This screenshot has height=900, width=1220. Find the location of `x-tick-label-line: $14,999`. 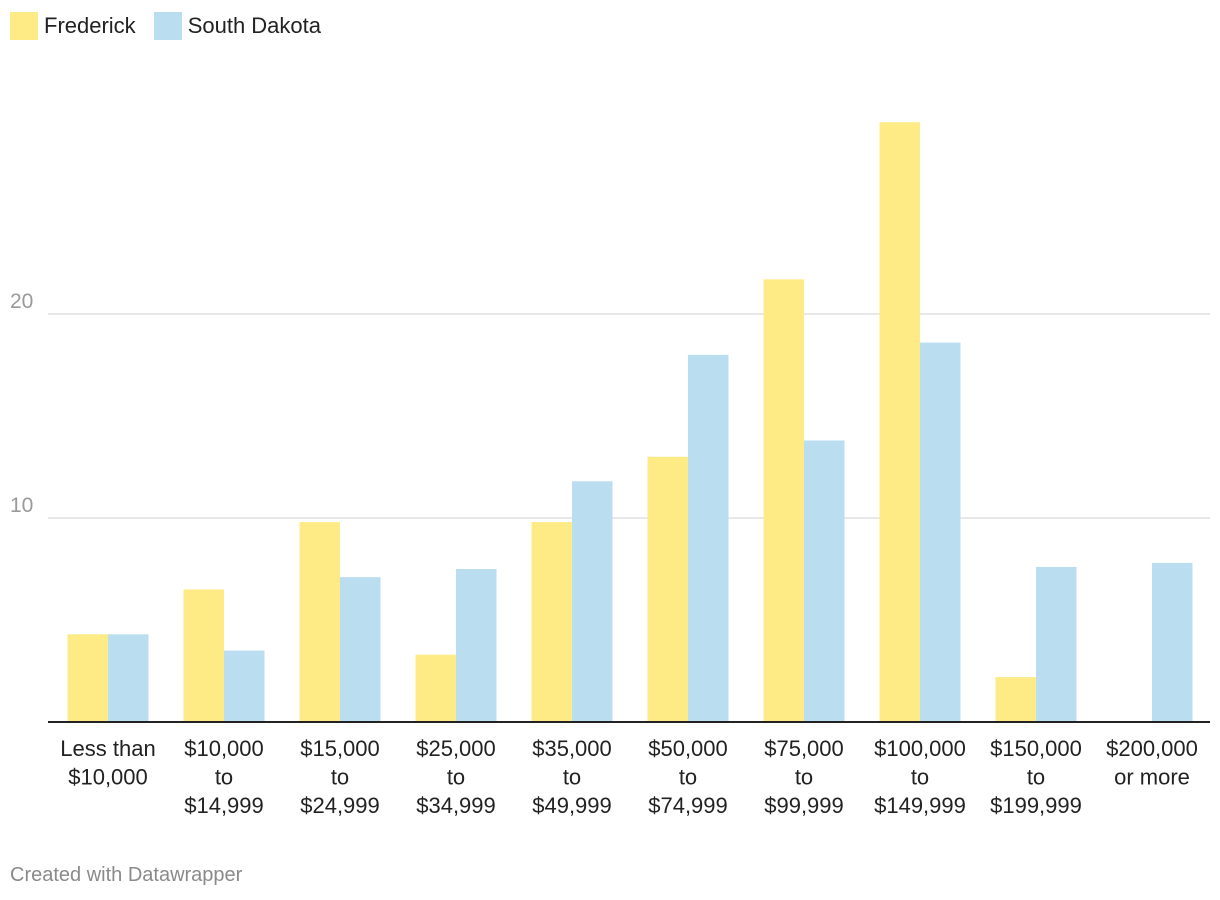

x-tick-label-line: $14,999 is located at coordinates (224, 805).